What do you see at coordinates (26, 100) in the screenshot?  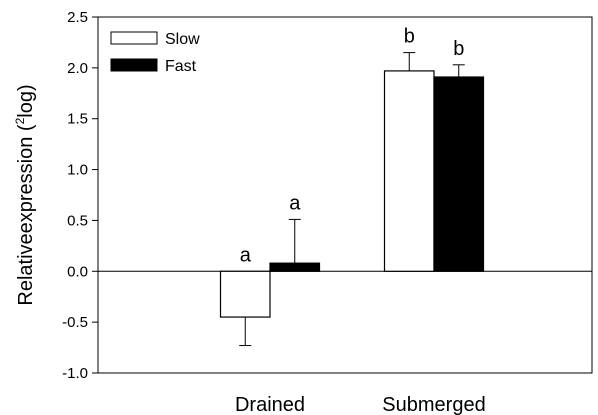 I see `y-axis-label-end: log)` at bounding box center [26, 100].